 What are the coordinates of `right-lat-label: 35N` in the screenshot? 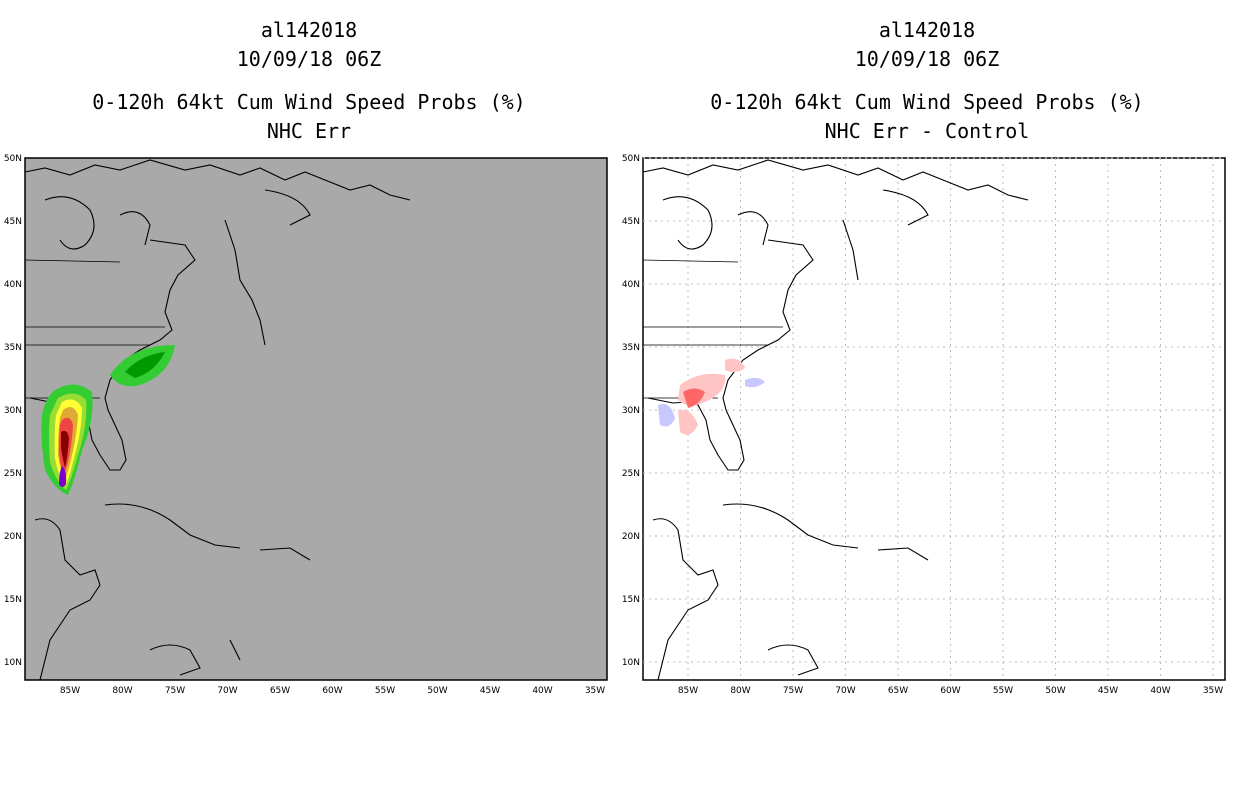 It's located at (631, 348).